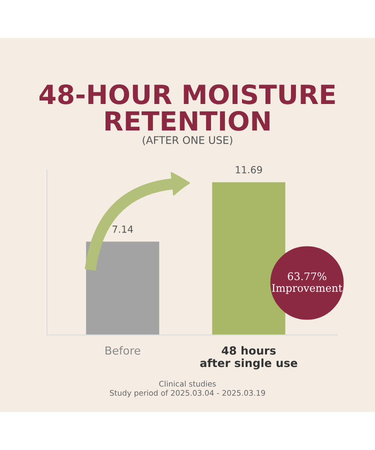 This screenshot has width=375, height=450. Describe the element at coordinates (249, 358) in the screenshot. I see `x-tick-label: 48 hours after single use` at that location.